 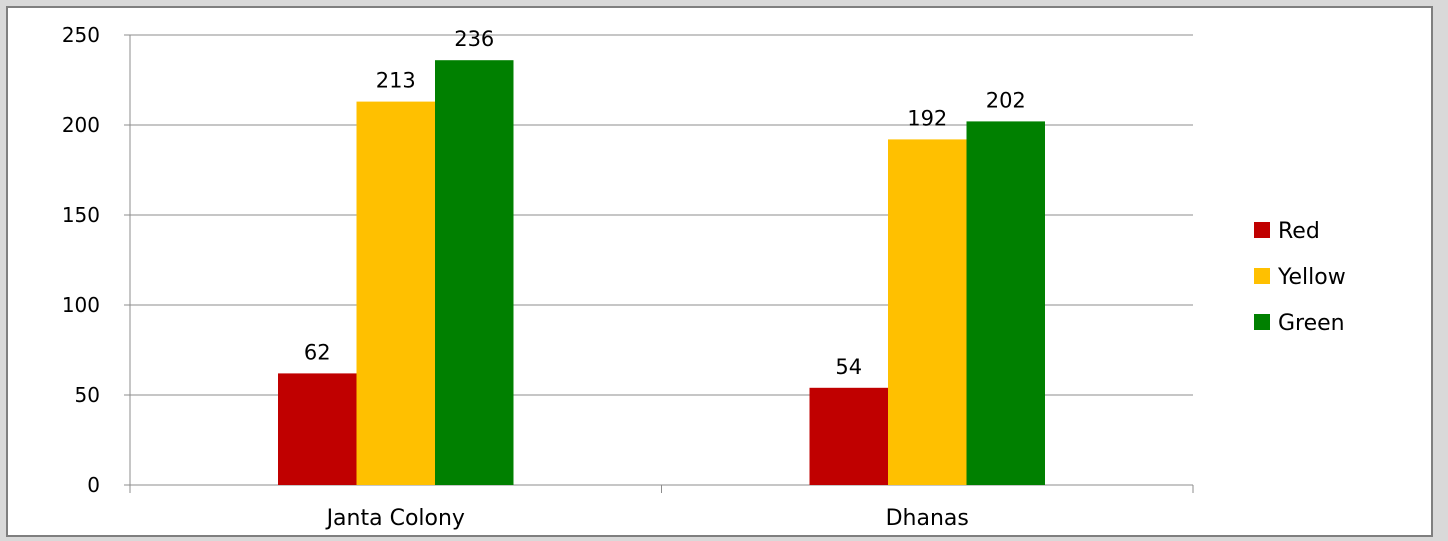 What do you see at coordinates (1311, 323) in the screenshot?
I see `legend-label: Green` at bounding box center [1311, 323].